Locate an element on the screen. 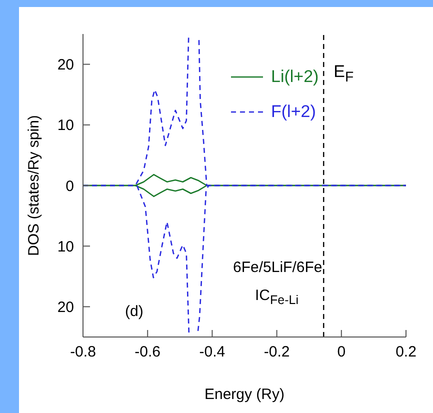 The image size is (433, 413). x-tick-label: -0.8 is located at coordinates (83, 352).